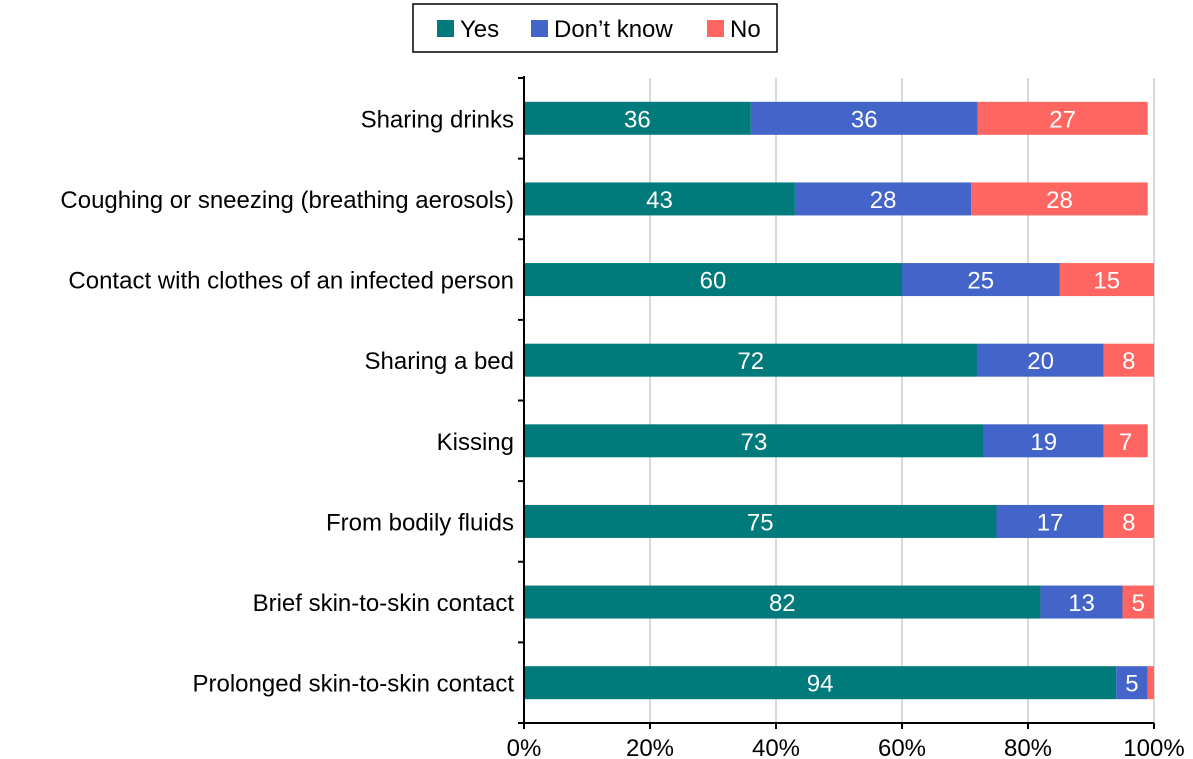  I want to click on legend-swatch-no, so click(715, 28).